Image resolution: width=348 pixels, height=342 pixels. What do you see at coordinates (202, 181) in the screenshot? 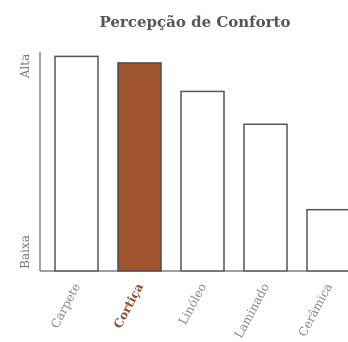
I see `bar-linóleo` at bounding box center [202, 181].